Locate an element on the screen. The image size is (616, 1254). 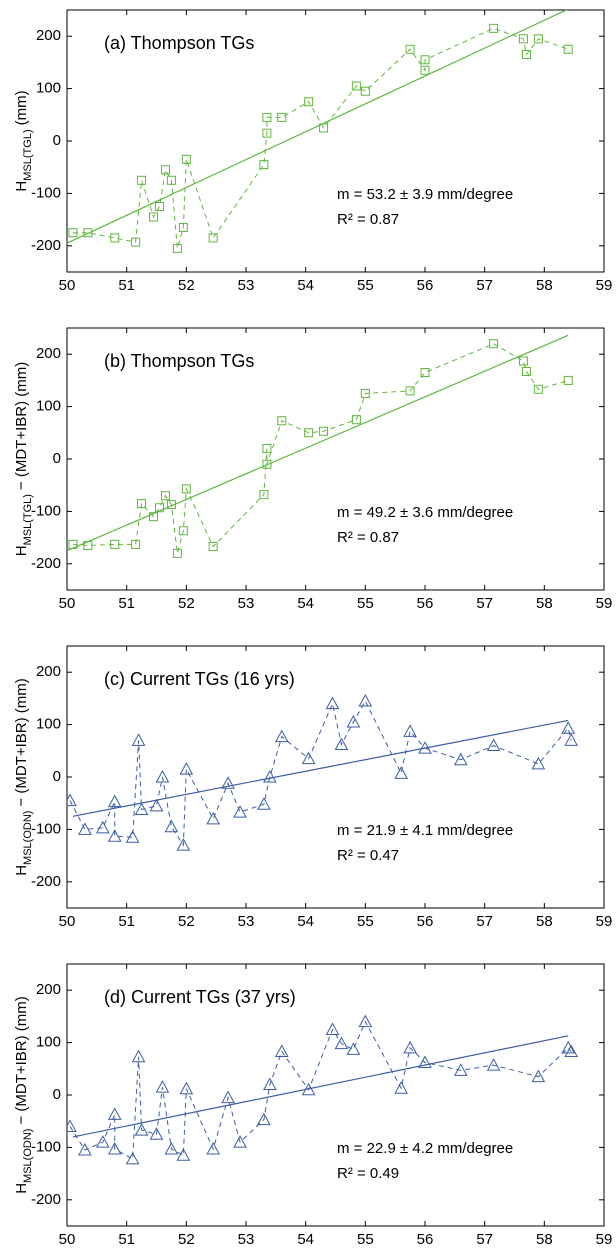
y-axis-label: HMSL(TGL) (mm) is located at coordinates (23, 140).